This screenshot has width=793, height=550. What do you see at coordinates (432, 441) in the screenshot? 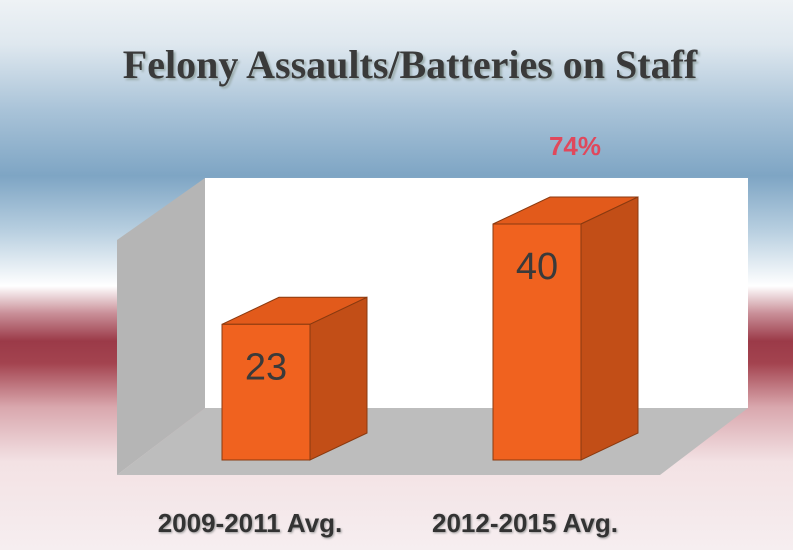
I see `floor` at bounding box center [432, 441].